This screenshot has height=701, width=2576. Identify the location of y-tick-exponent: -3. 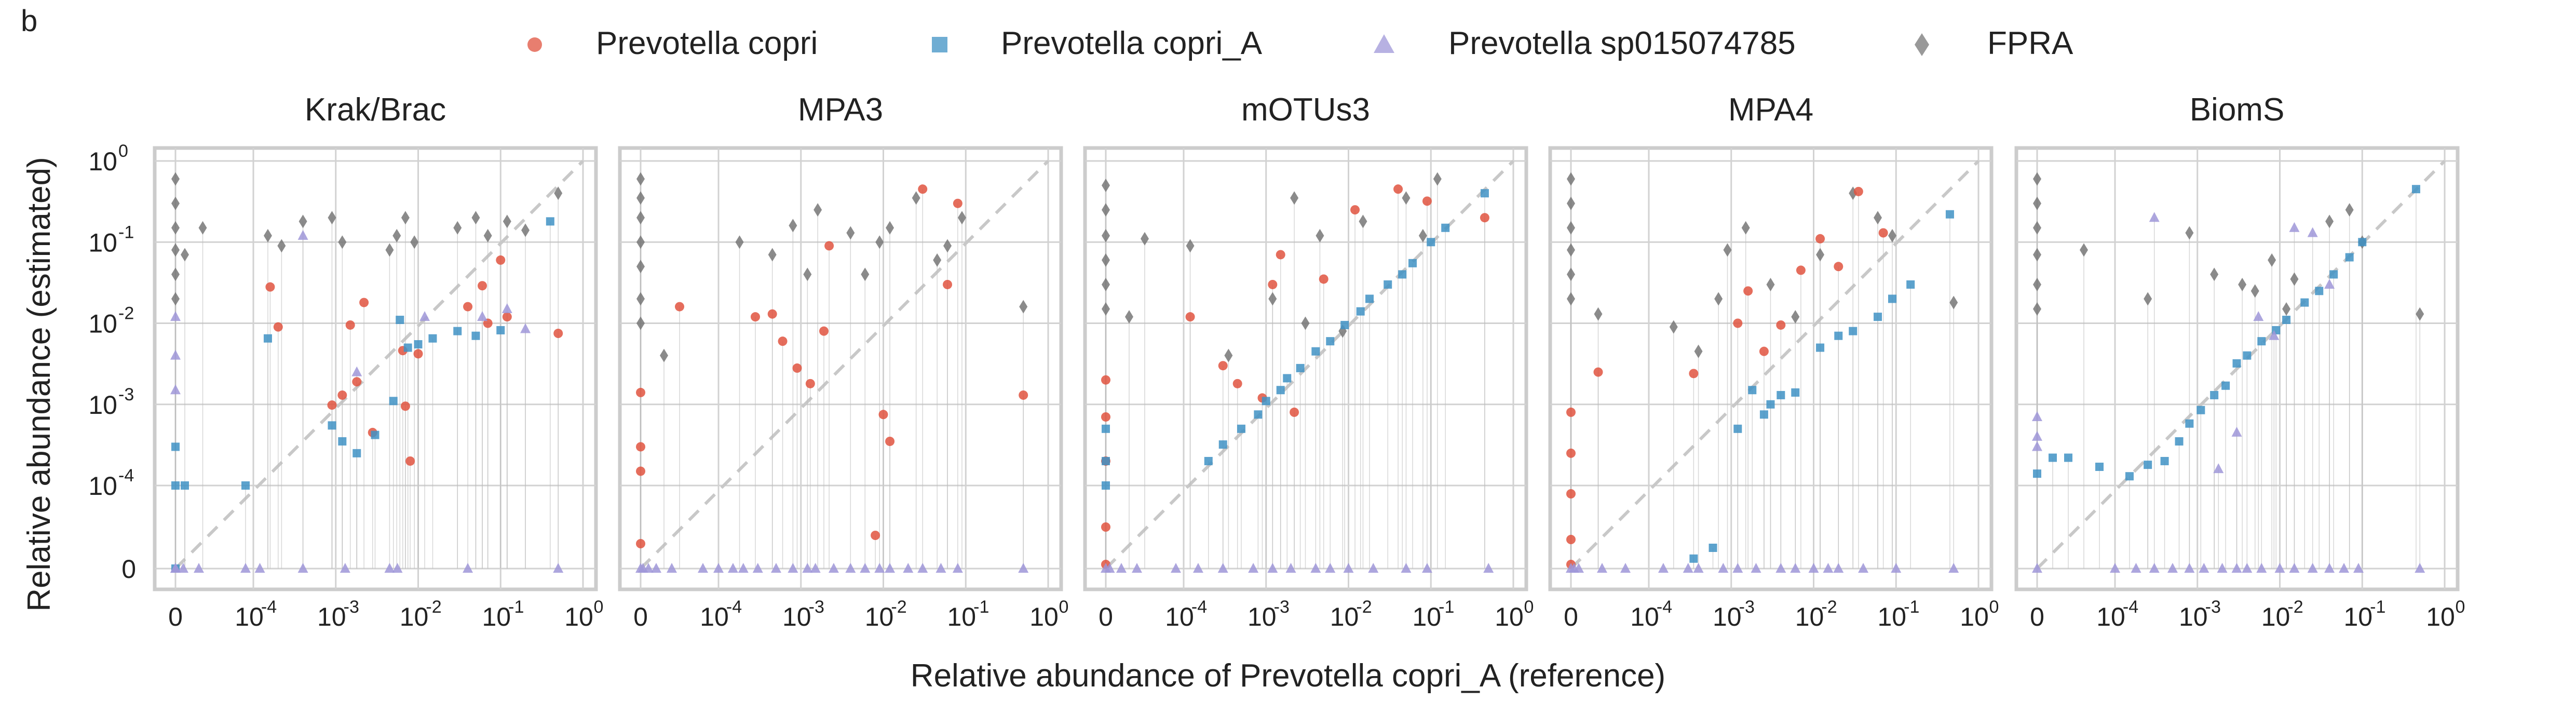
(126, 395).